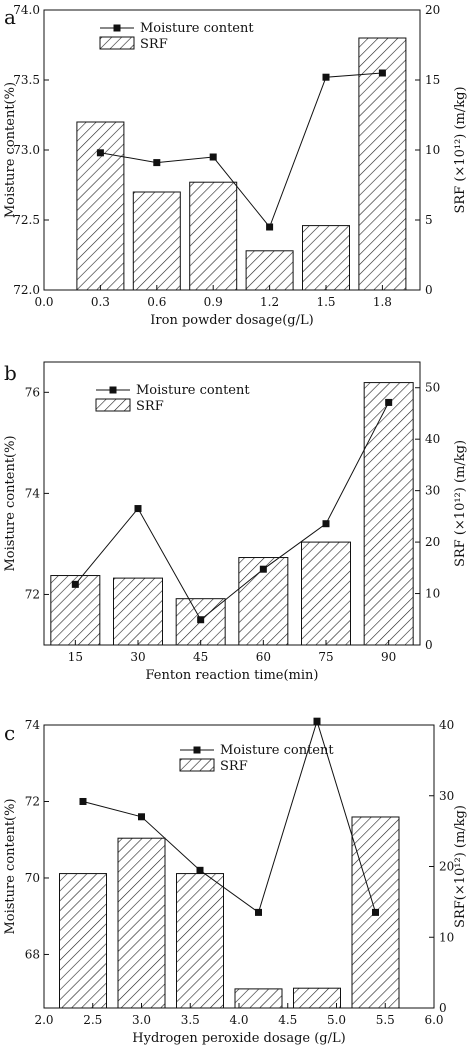 The height and width of the screenshot is (1052, 474). What do you see at coordinates (432, 388) in the screenshot?
I see `y2-tick-label: 50` at bounding box center [432, 388].